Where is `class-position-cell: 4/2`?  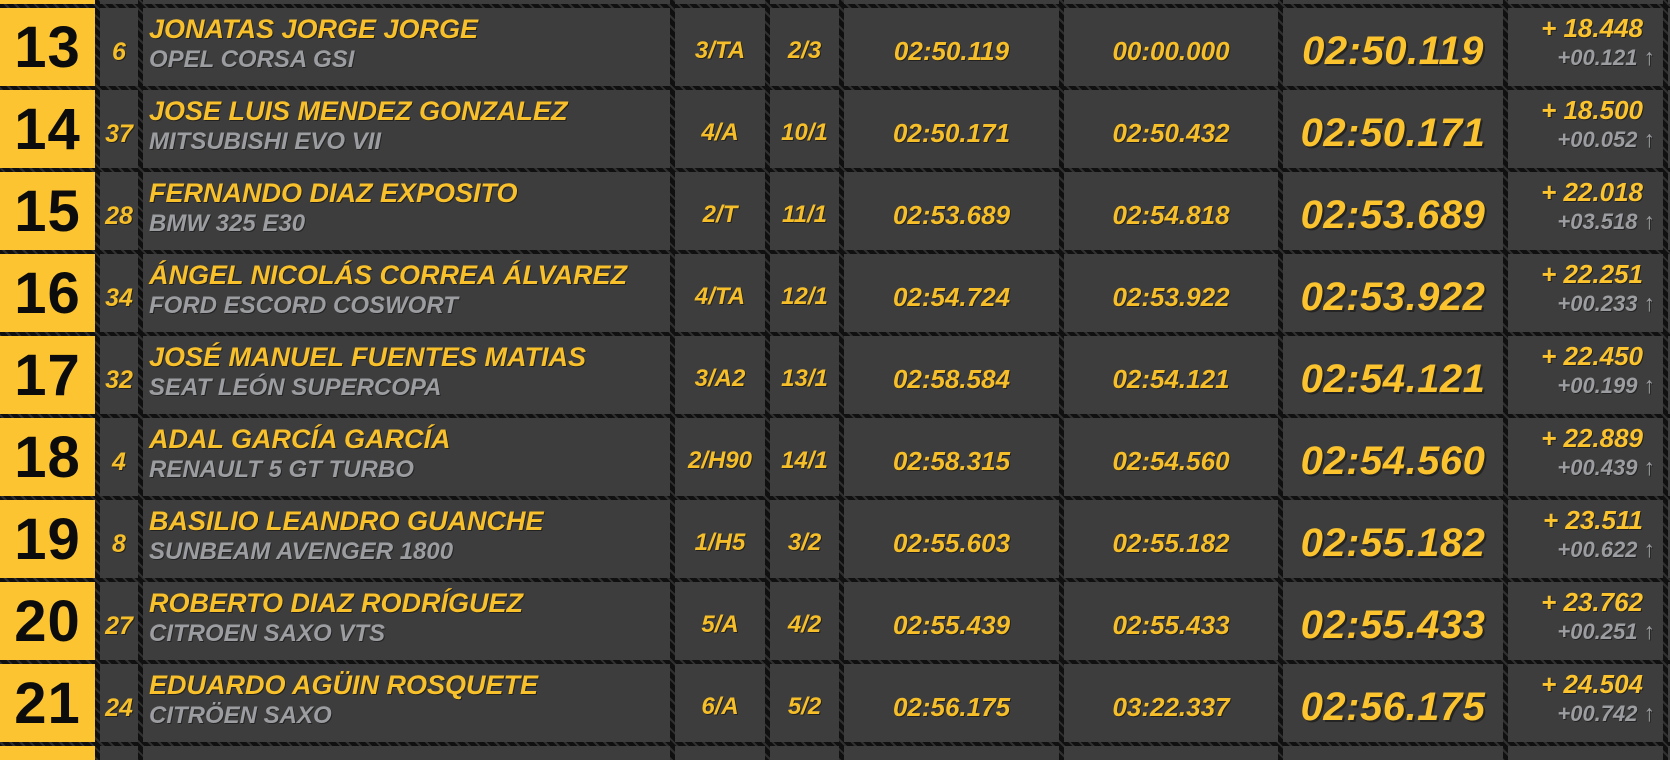
class-position-cell: 4/2 is located at coordinates (804, 621).